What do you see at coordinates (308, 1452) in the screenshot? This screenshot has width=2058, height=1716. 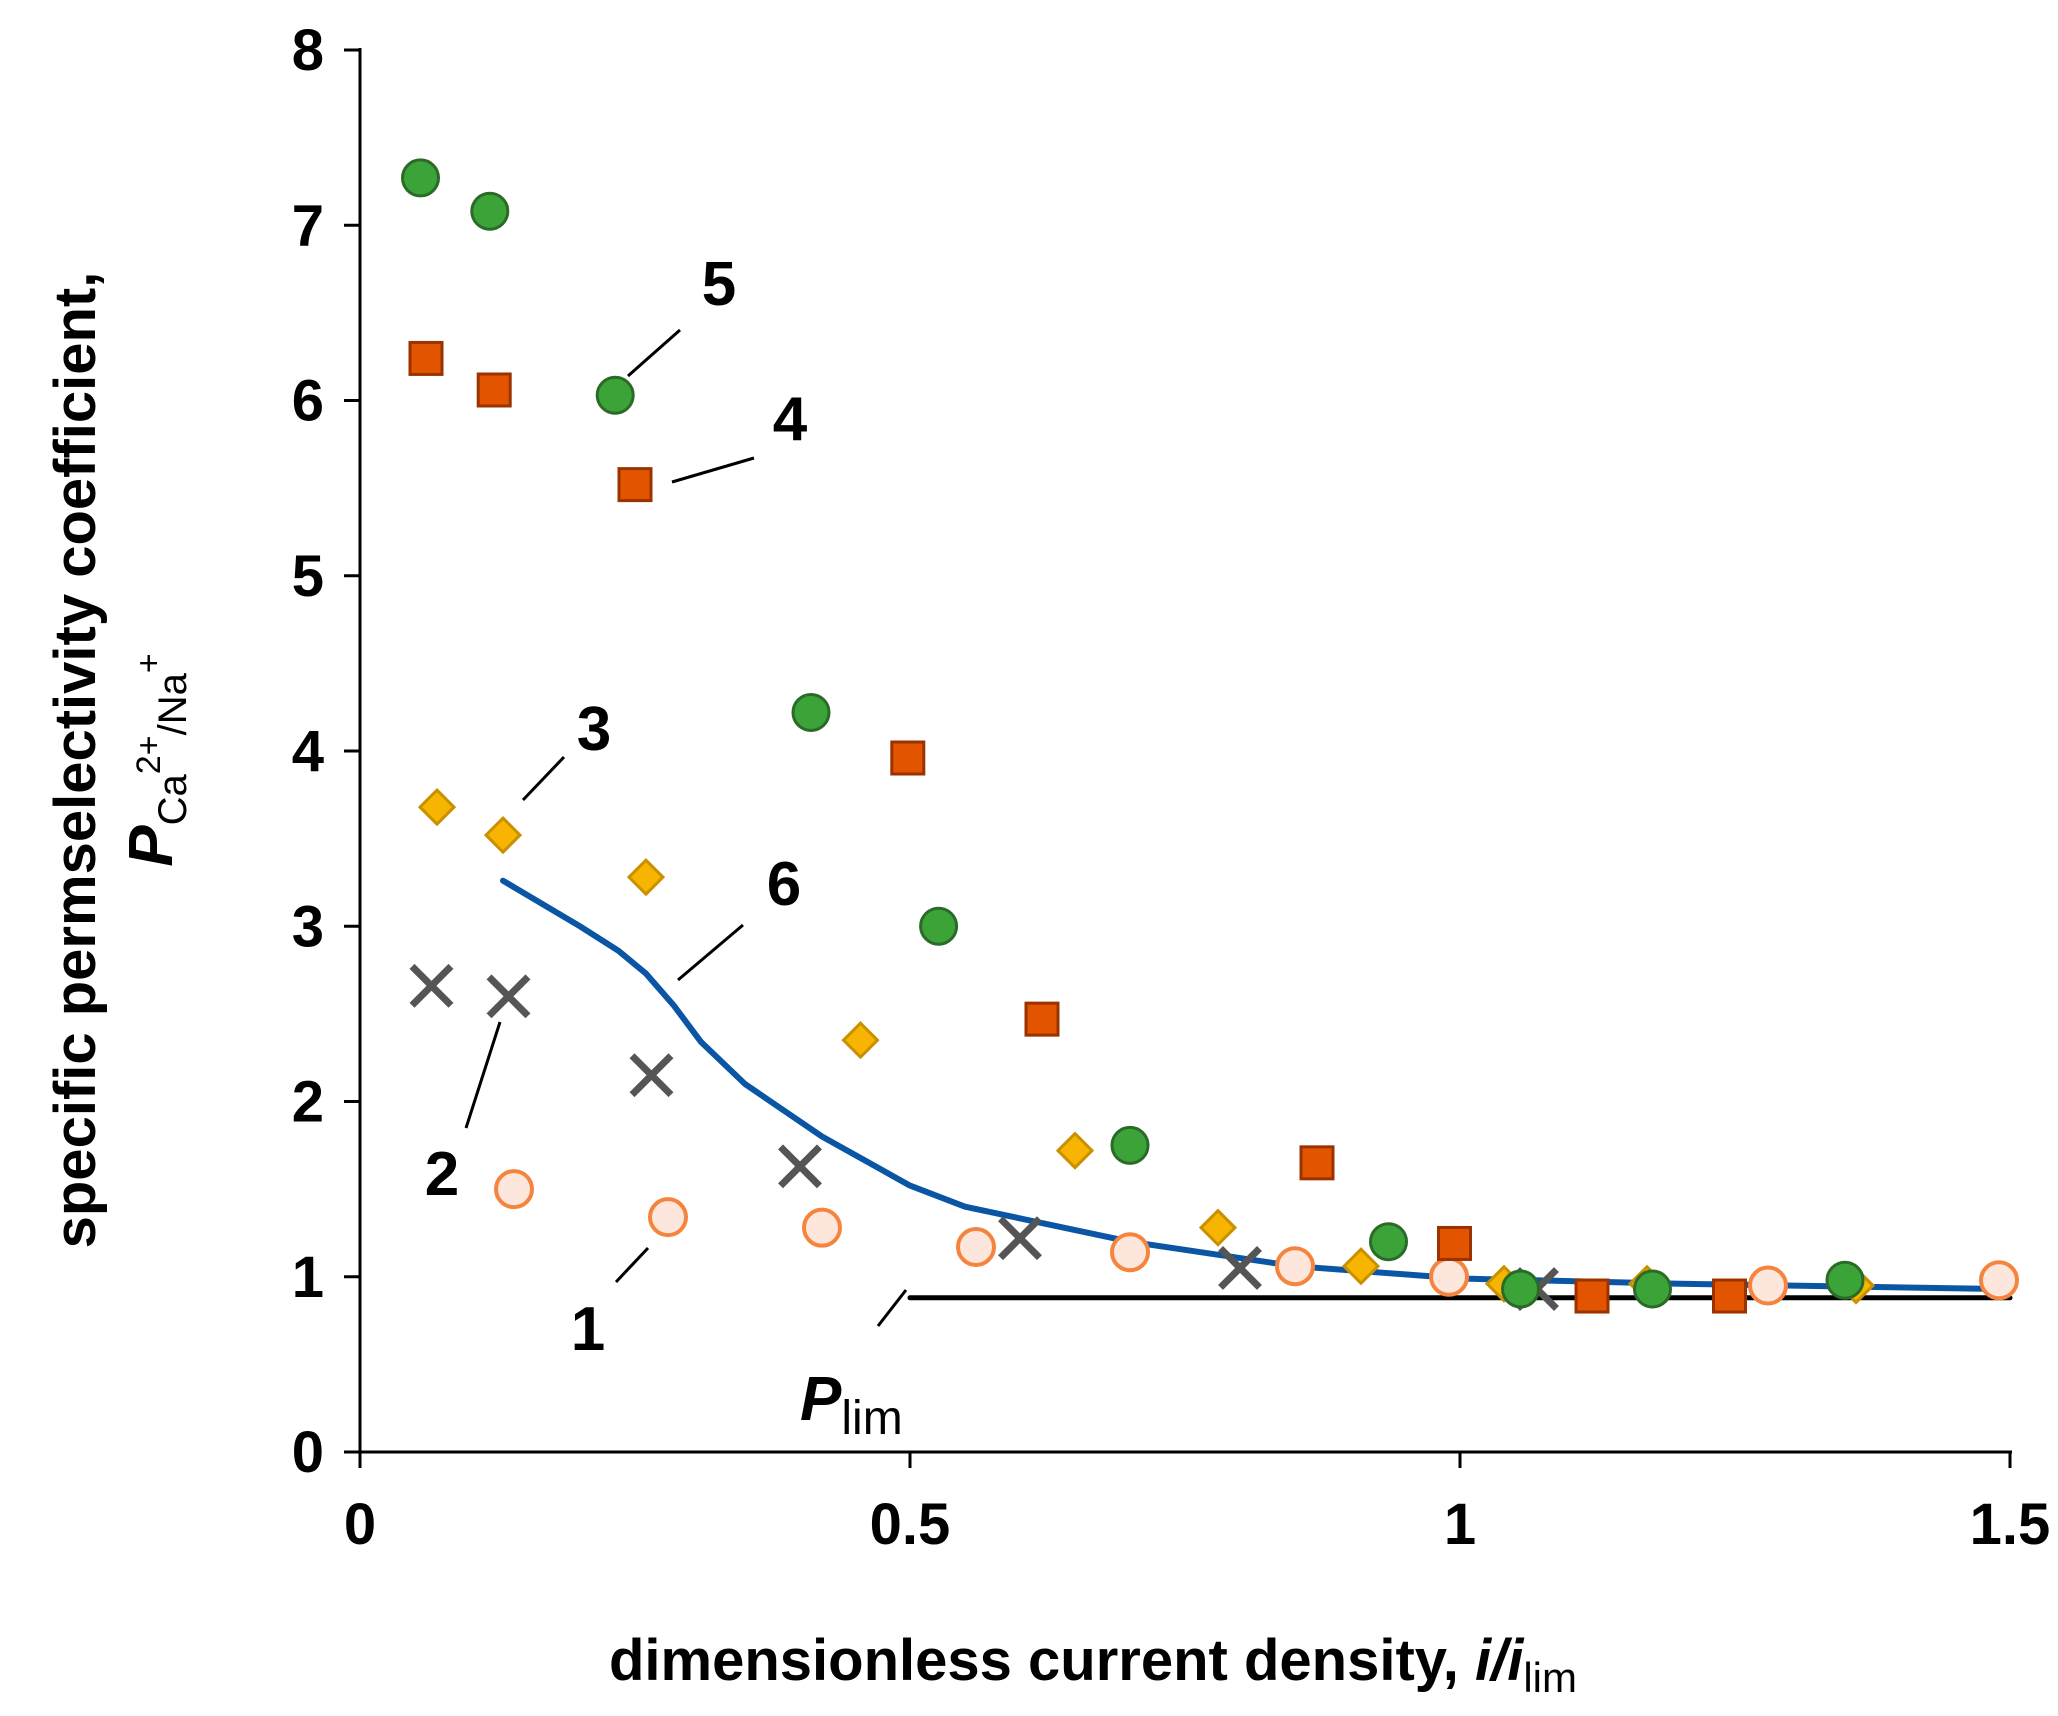 I see `y-tick-label-0: 0` at bounding box center [308, 1452].